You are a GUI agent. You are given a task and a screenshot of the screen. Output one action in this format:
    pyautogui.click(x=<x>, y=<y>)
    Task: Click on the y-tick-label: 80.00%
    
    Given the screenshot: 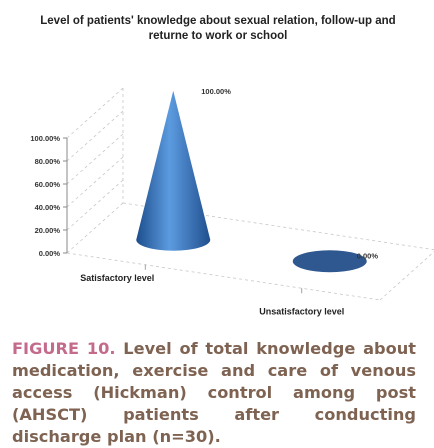 What is the action you would take?
    pyautogui.click(x=48, y=161)
    